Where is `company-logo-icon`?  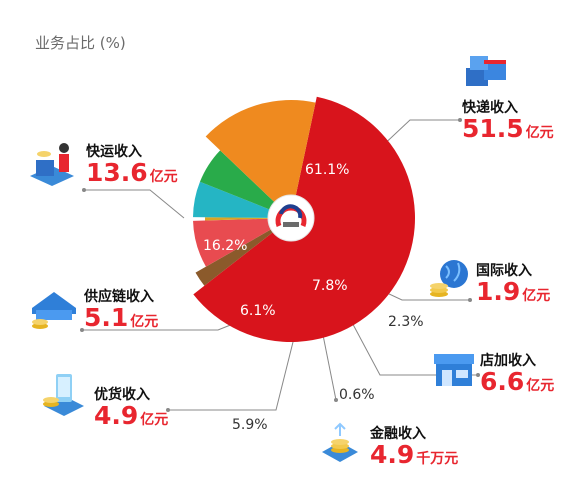
company-logo-icon is located at coordinates (291, 218).